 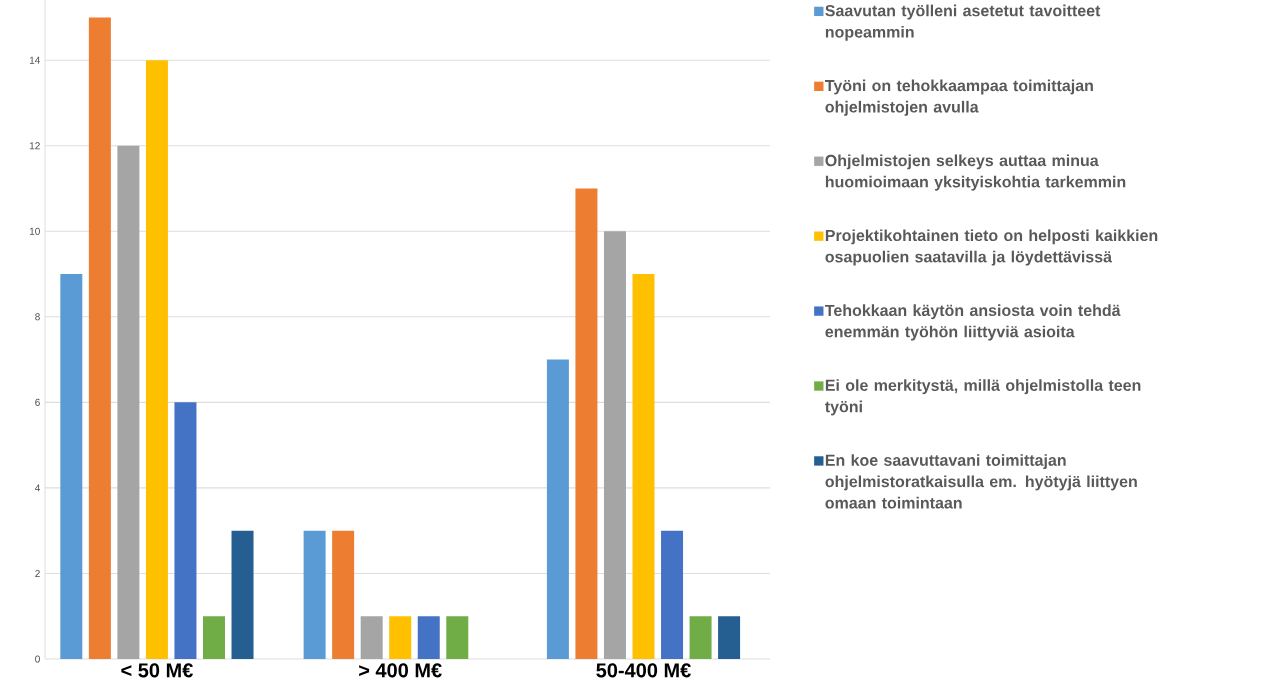 I want to click on legend-label: En koe saavuttavani toimittajan ohjelmistoratkaisulla em. hyötyjä liittyen omaan toimintaan, so click(x=981, y=481).